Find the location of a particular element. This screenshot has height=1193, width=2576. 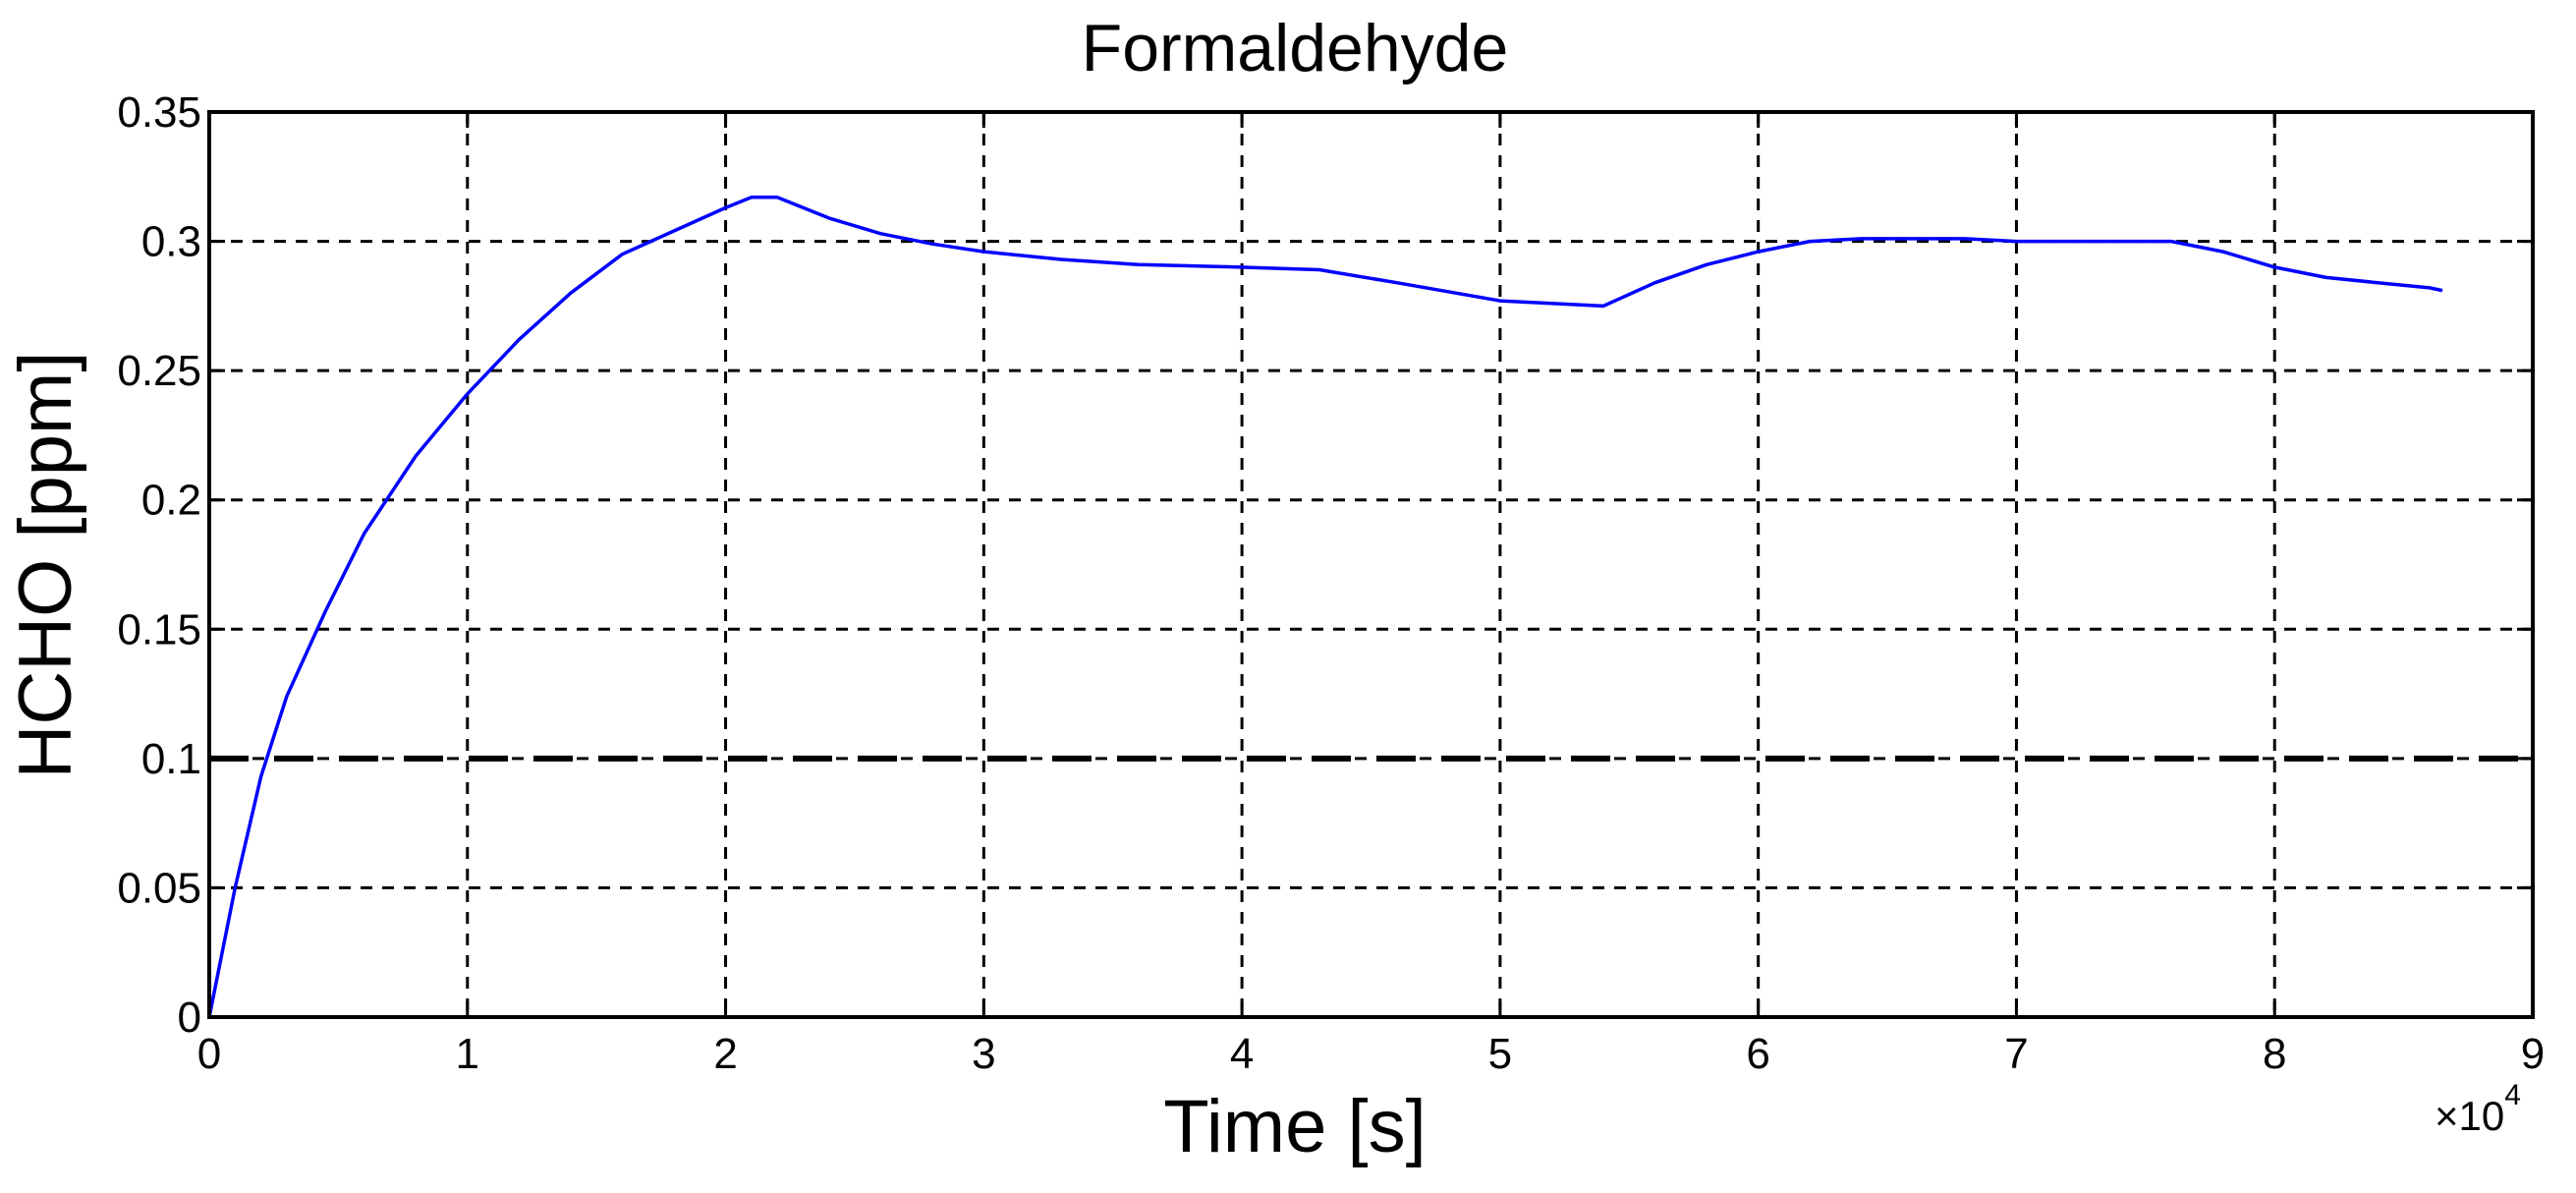

x-axis-multiplier-exponent: 4 is located at coordinates (2512, 1095).